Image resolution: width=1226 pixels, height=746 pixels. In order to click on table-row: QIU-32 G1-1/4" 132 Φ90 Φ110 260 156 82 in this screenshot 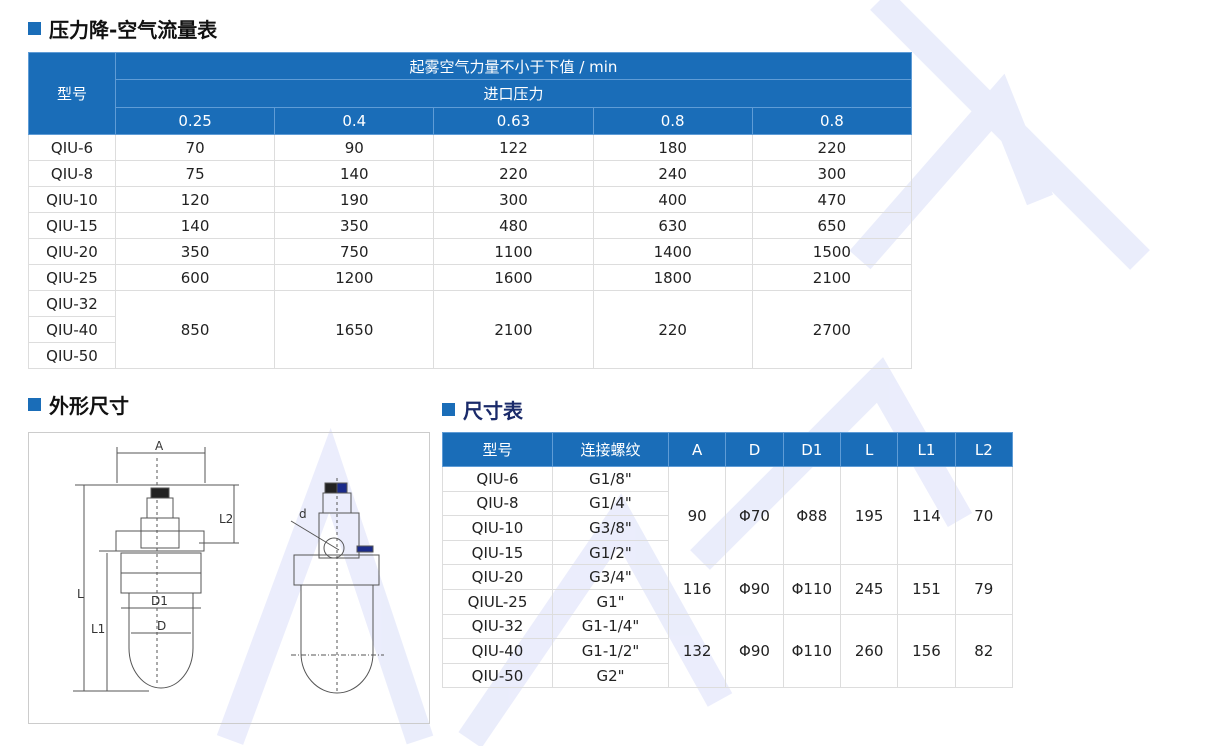, I will do `click(728, 651)`.